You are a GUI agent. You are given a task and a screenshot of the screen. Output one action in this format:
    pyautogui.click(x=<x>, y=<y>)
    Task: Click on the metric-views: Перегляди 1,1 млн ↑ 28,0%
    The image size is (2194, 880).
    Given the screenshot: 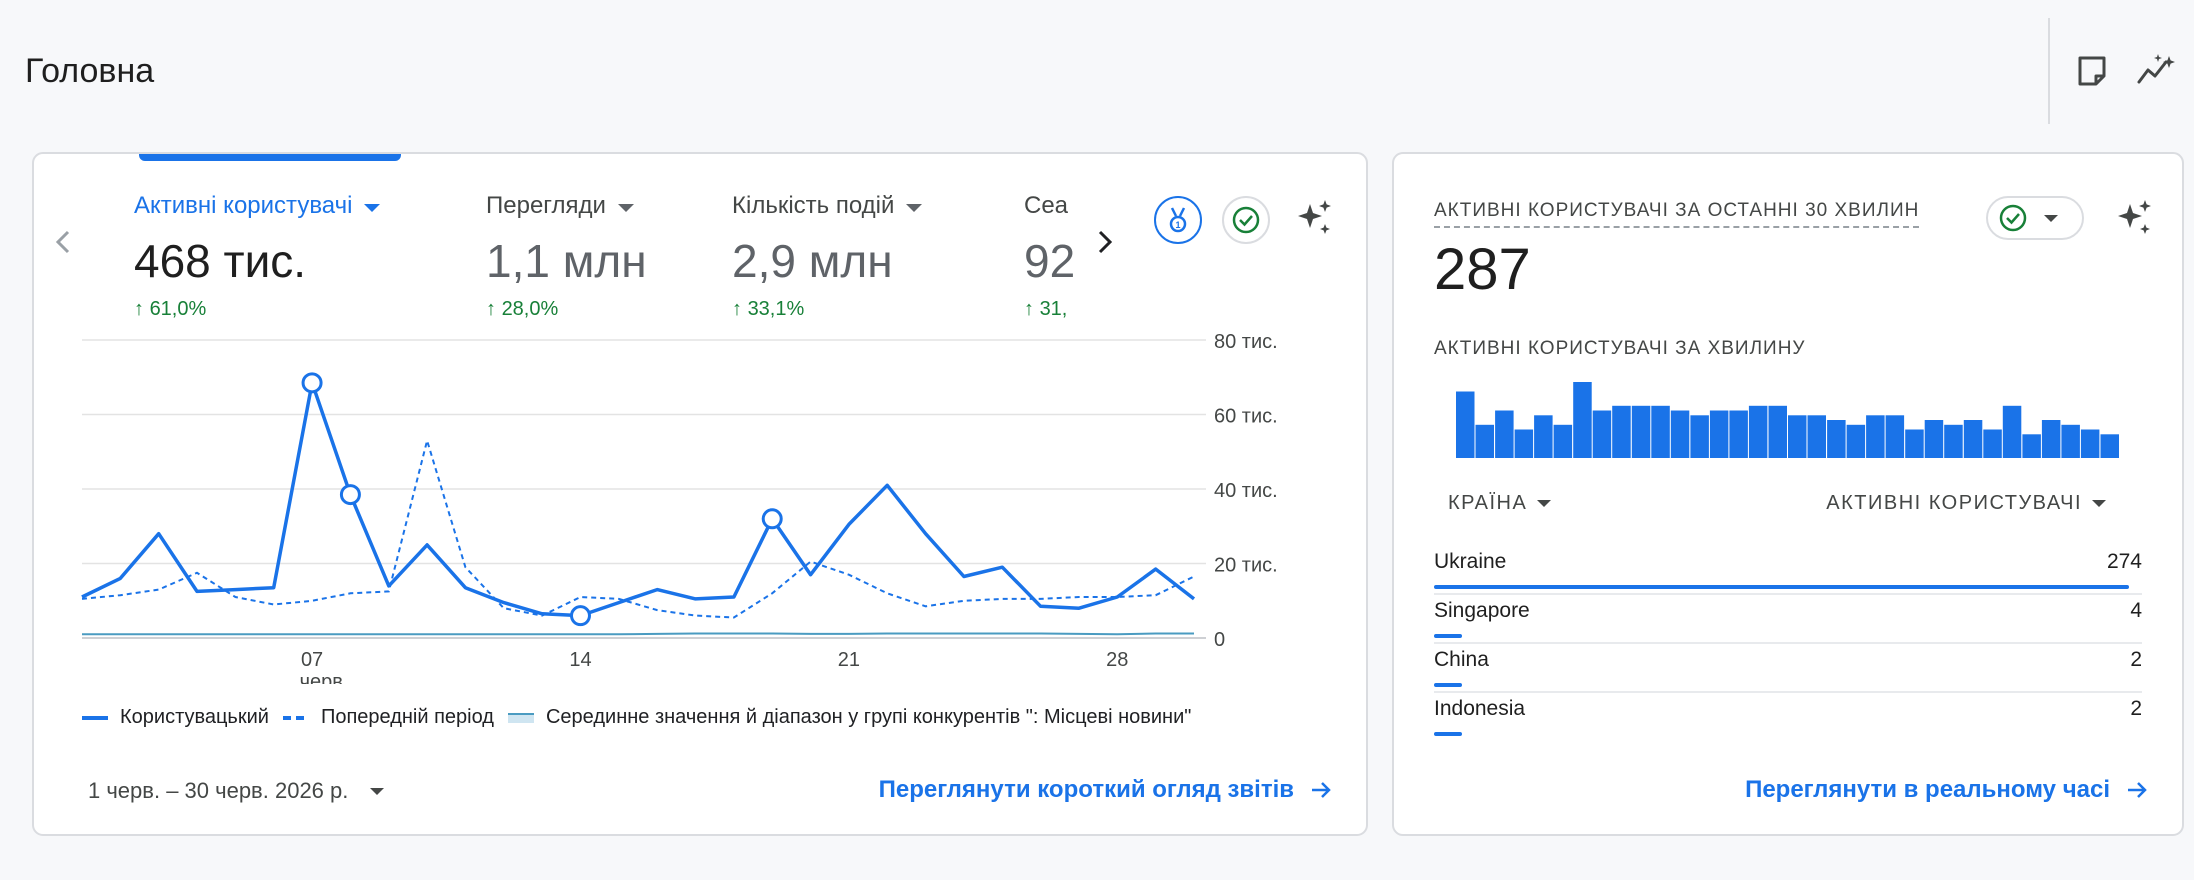 What is the action you would take?
    pyautogui.click(x=566, y=256)
    